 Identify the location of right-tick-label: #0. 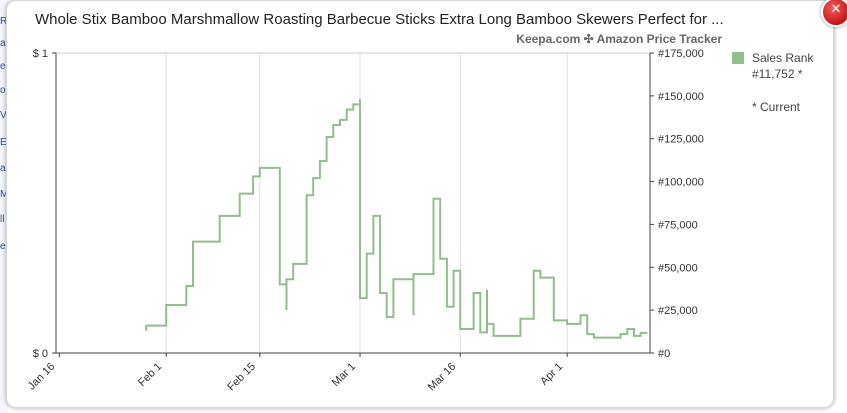
(664, 354).